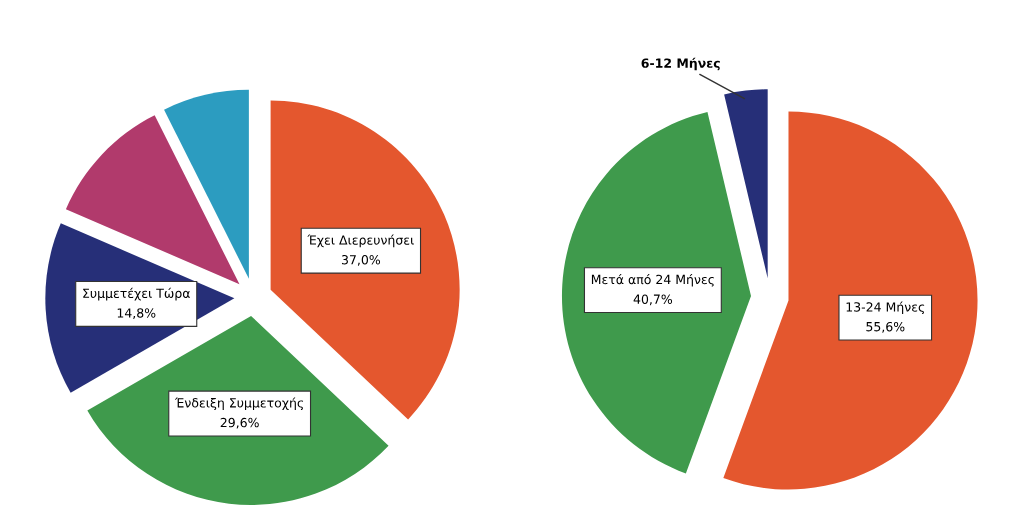 The width and height of the screenshot is (1013, 524). I want to click on data-label: 14,8%, so click(136, 313).